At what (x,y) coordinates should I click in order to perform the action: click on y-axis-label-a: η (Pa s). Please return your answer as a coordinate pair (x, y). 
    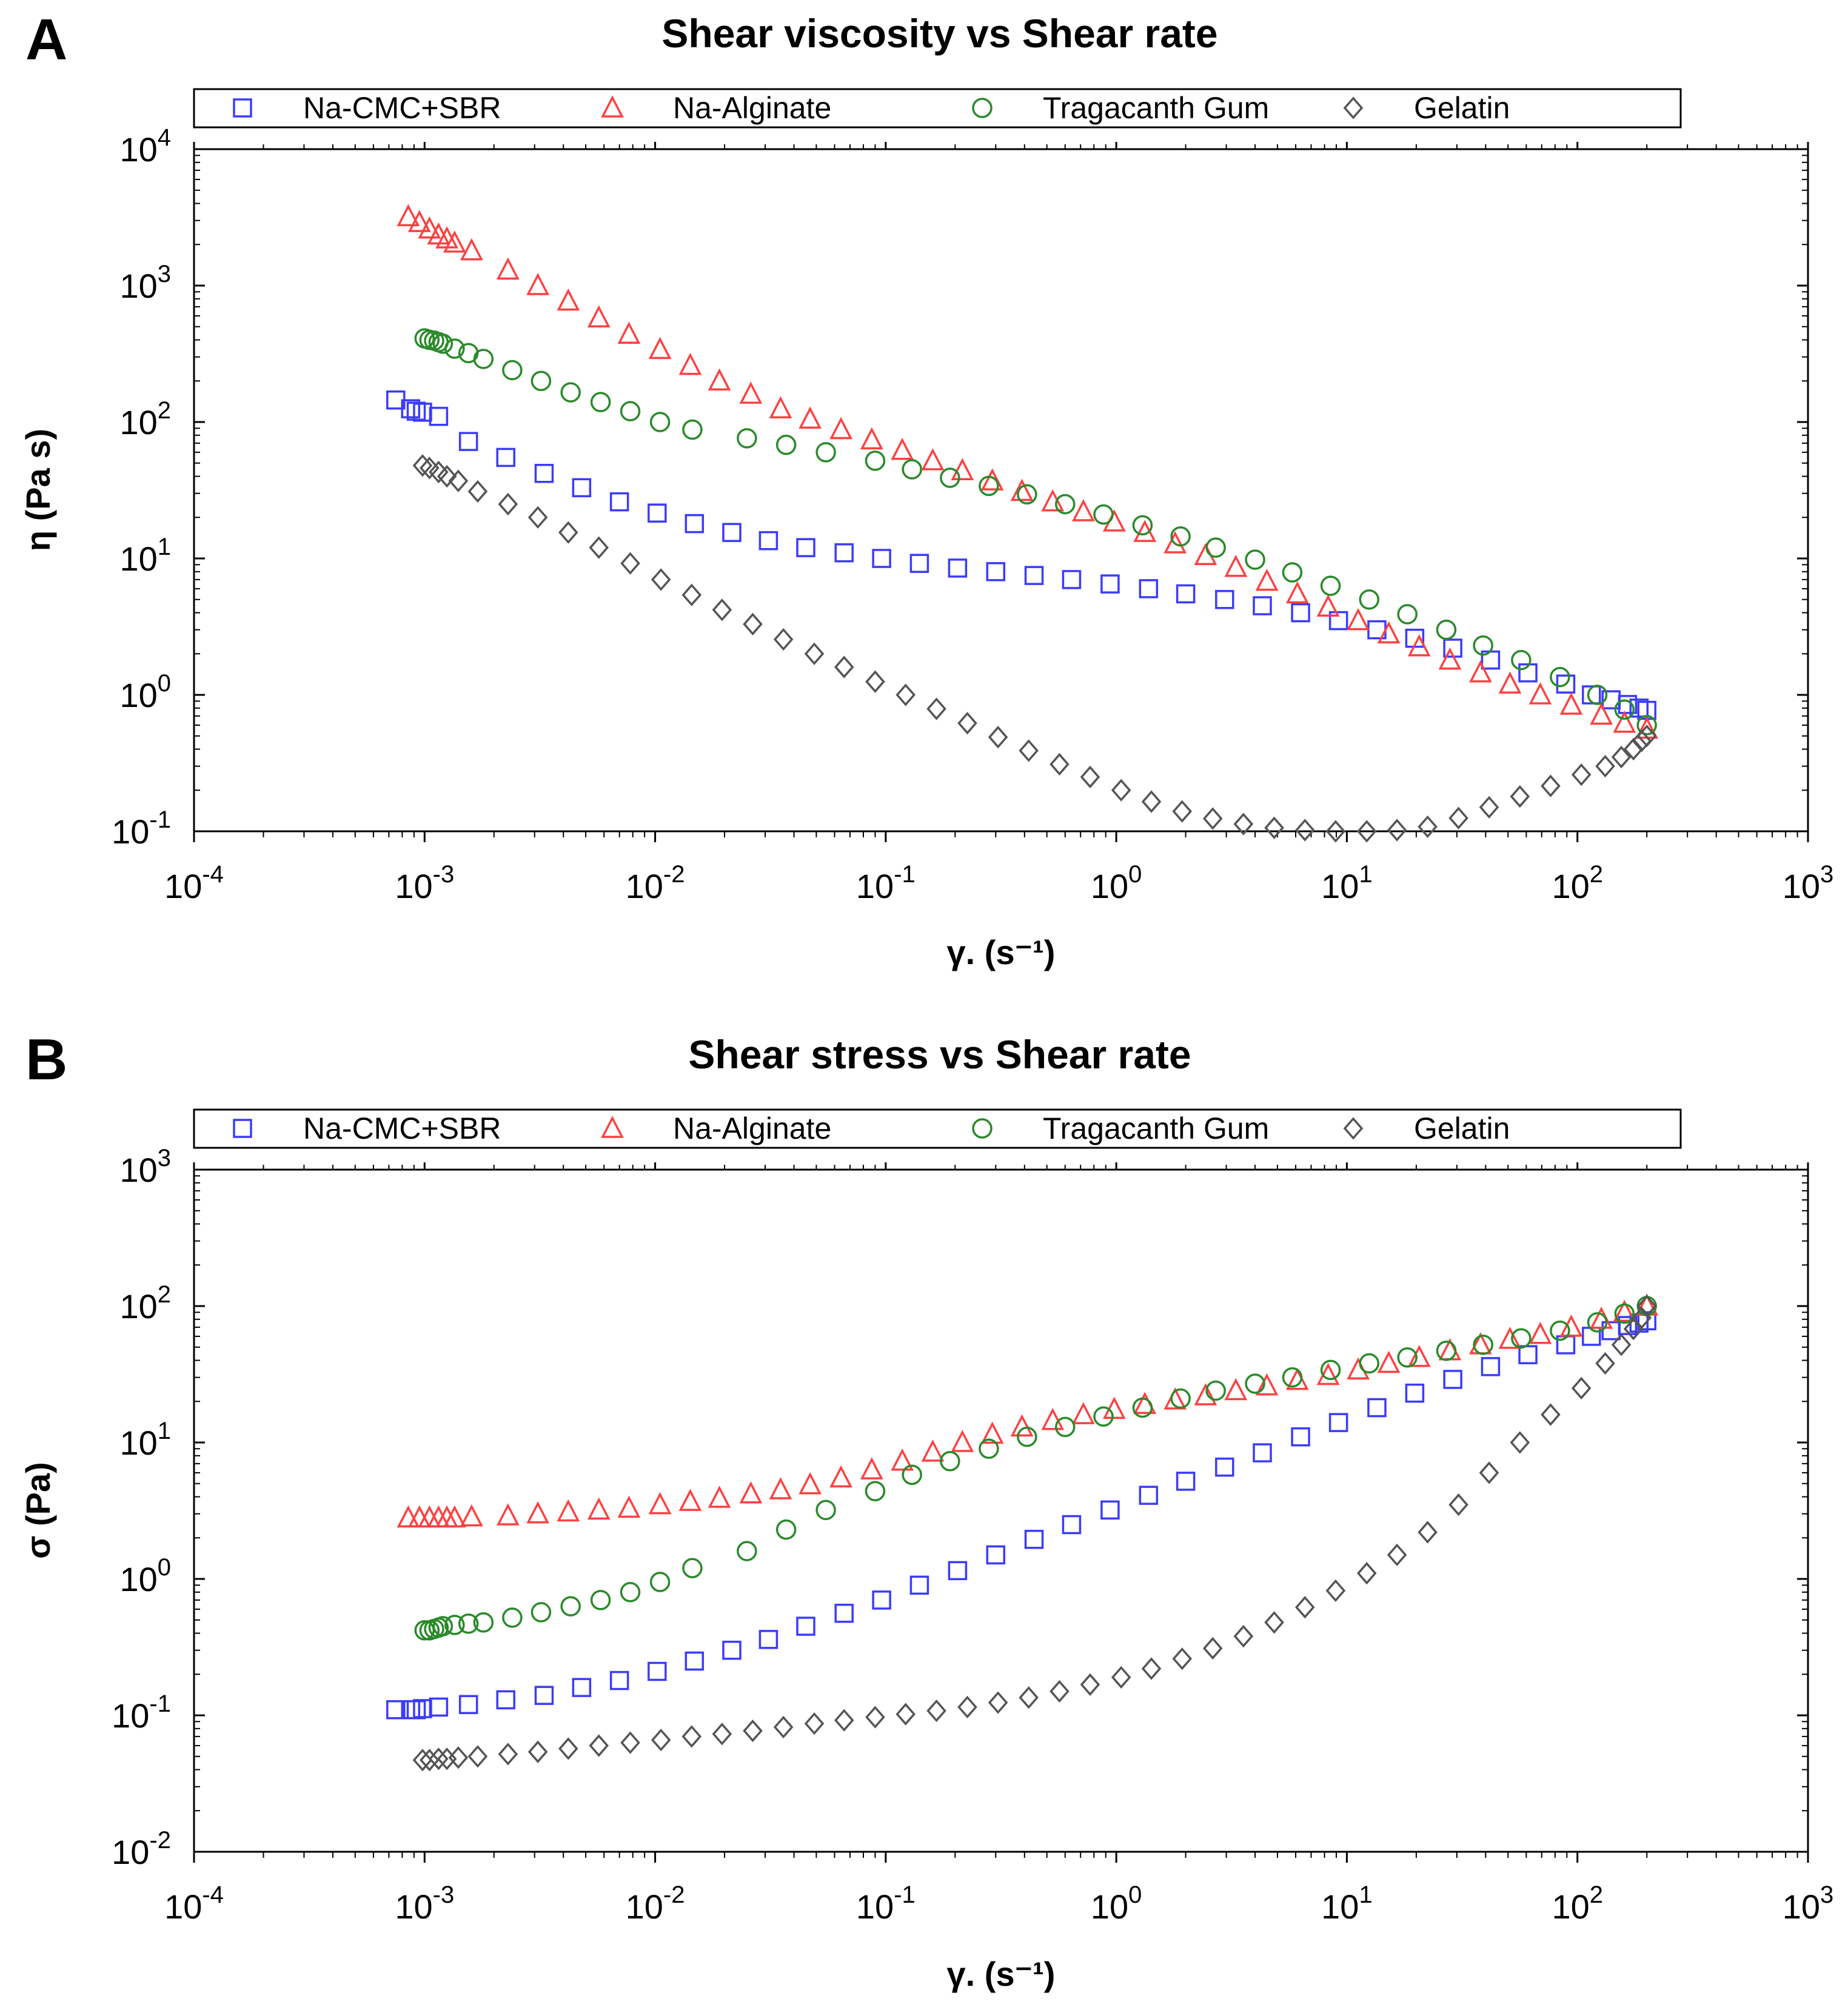
    Looking at the image, I should click on (38, 490).